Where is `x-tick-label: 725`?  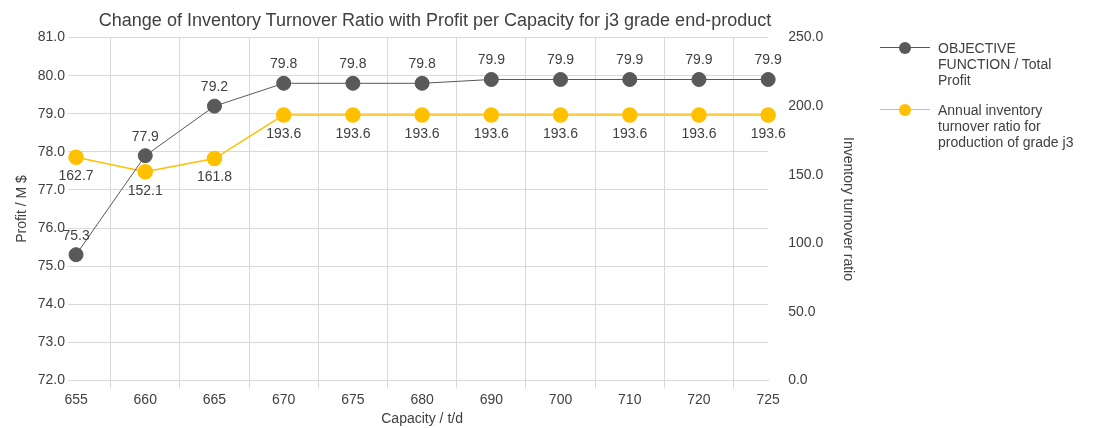
x-tick-label: 725 is located at coordinates (768, 398).